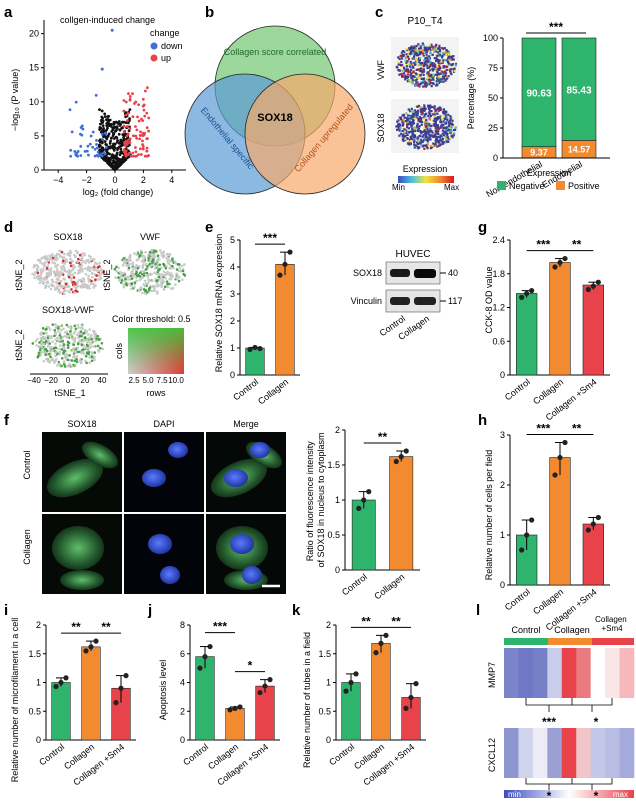  What do you see at coordinates (144, 110) in the screenshot?
I see `volcano-point-up` at bounding box center [144, 110].